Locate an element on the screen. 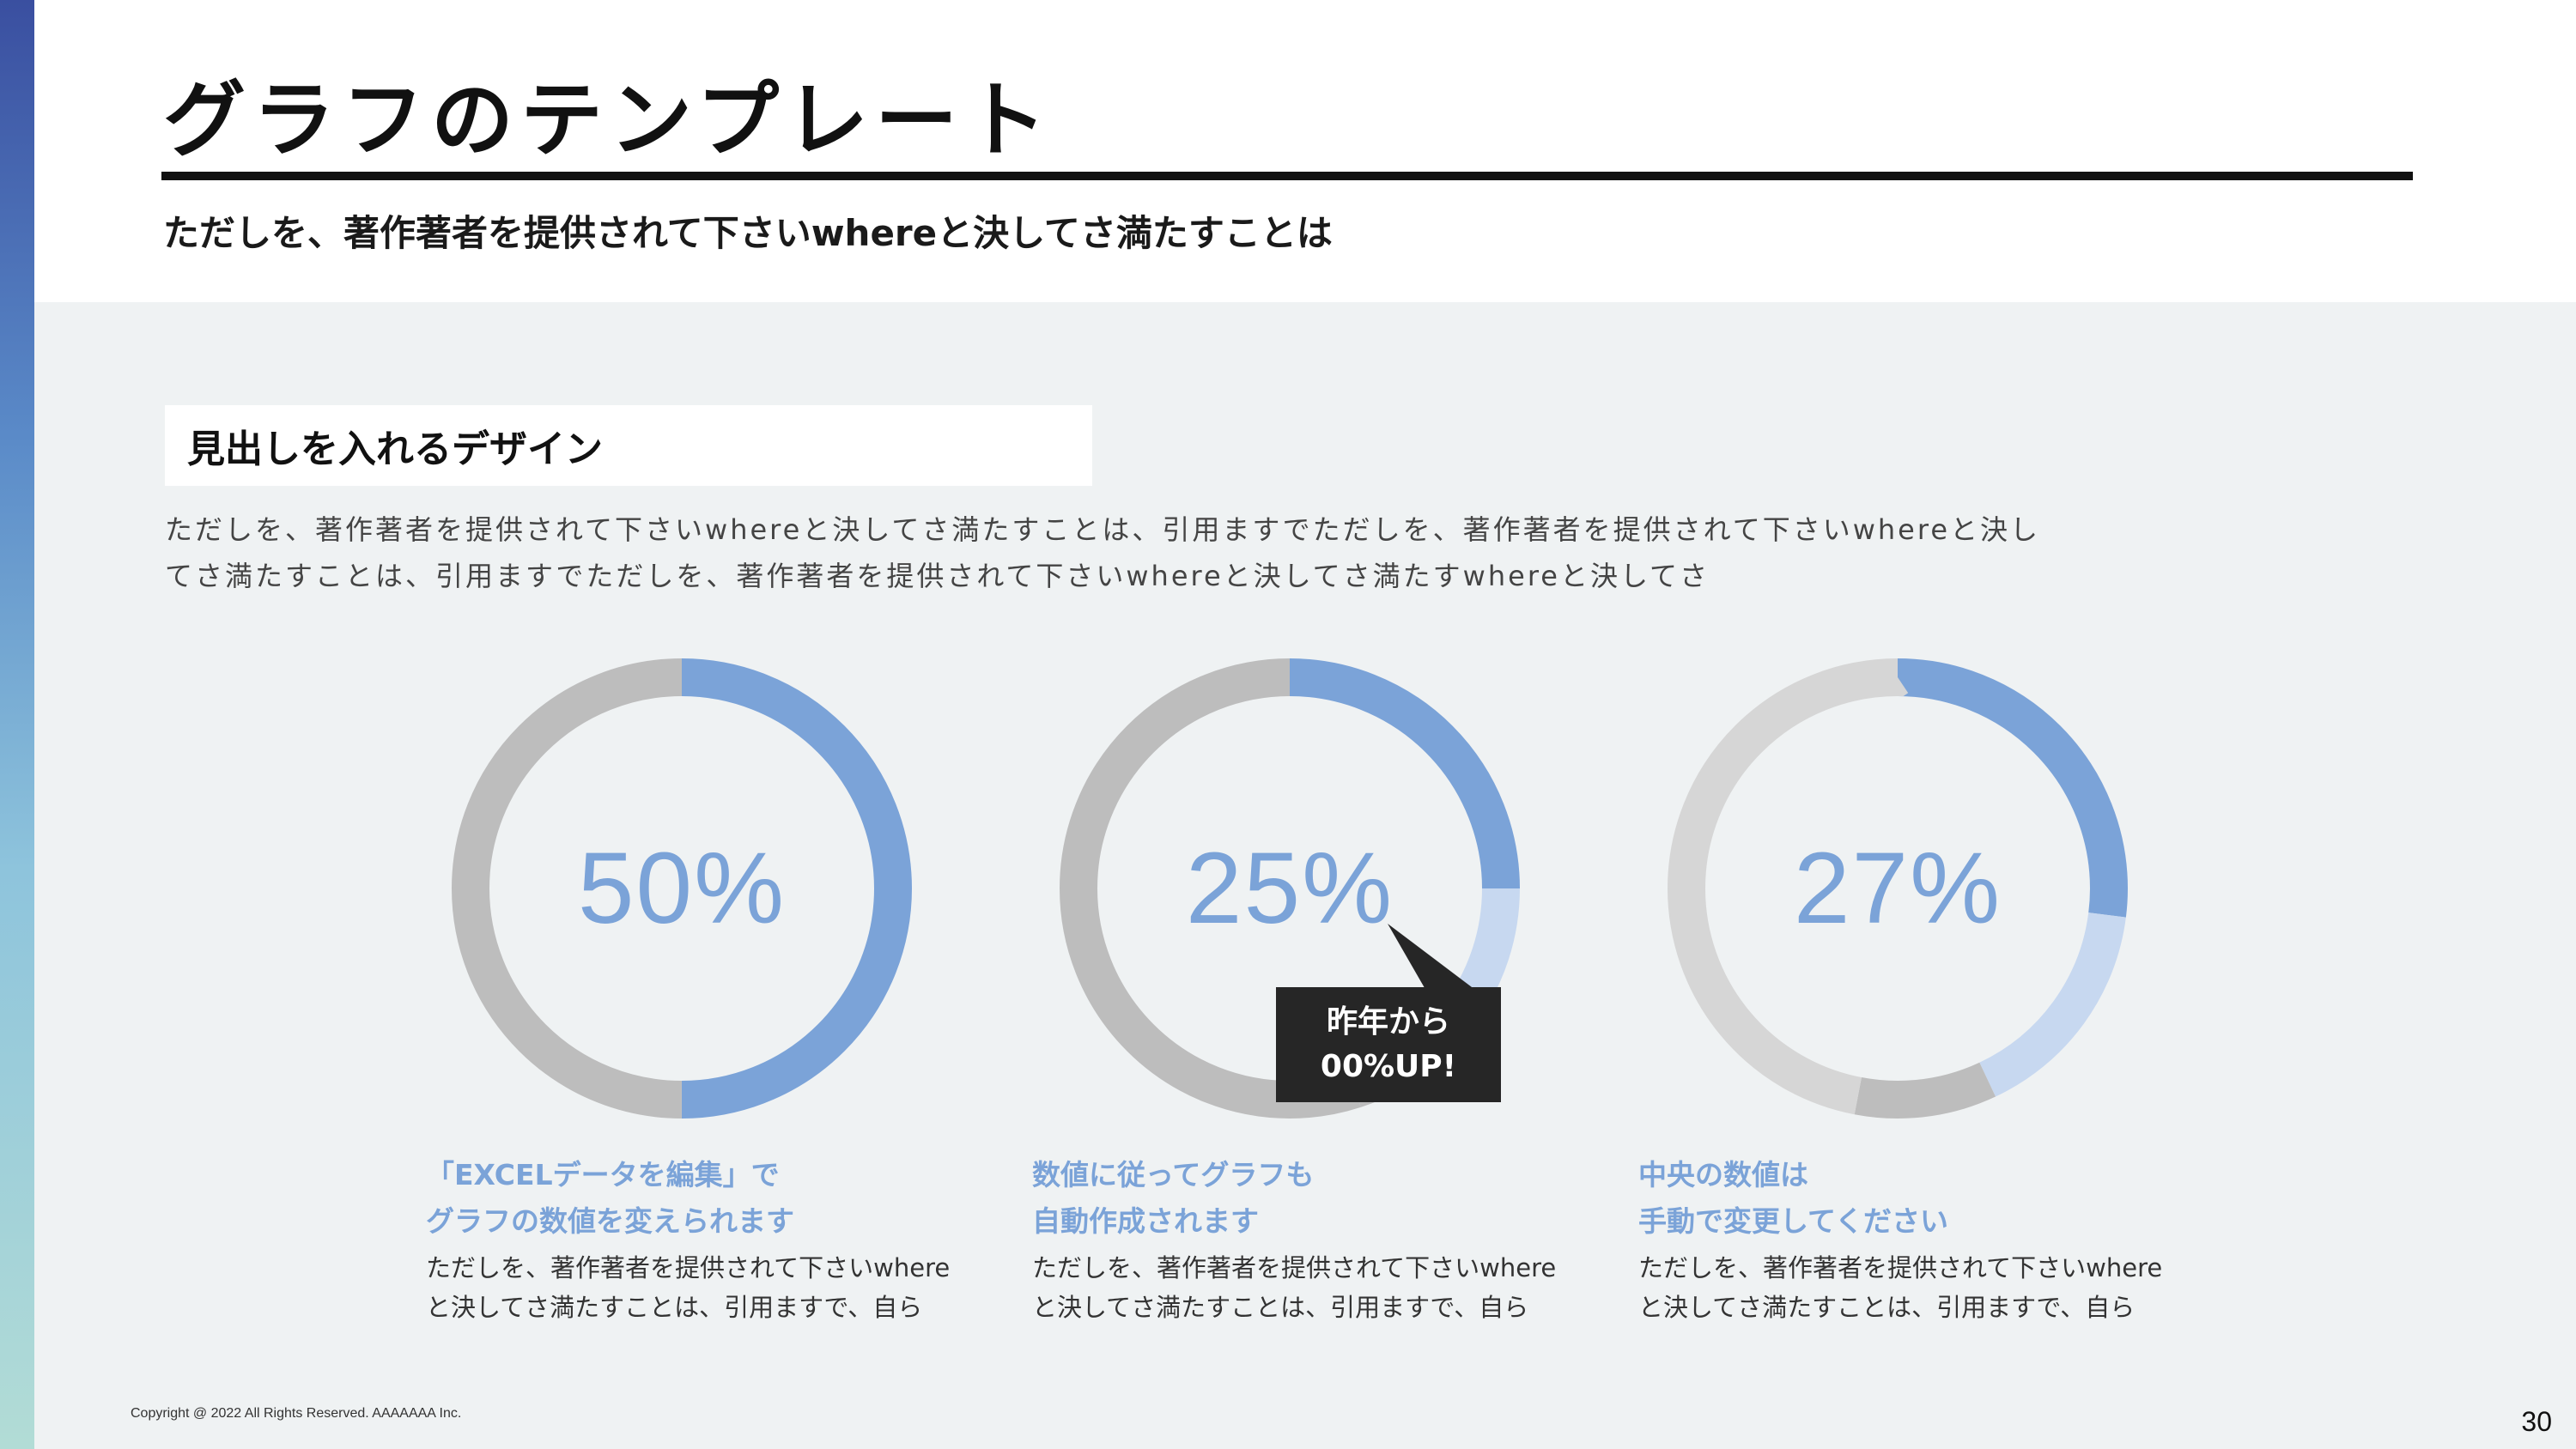  caption-heading-line: 「EXCELデータを編集」で is located at coordinates (603, 1174).